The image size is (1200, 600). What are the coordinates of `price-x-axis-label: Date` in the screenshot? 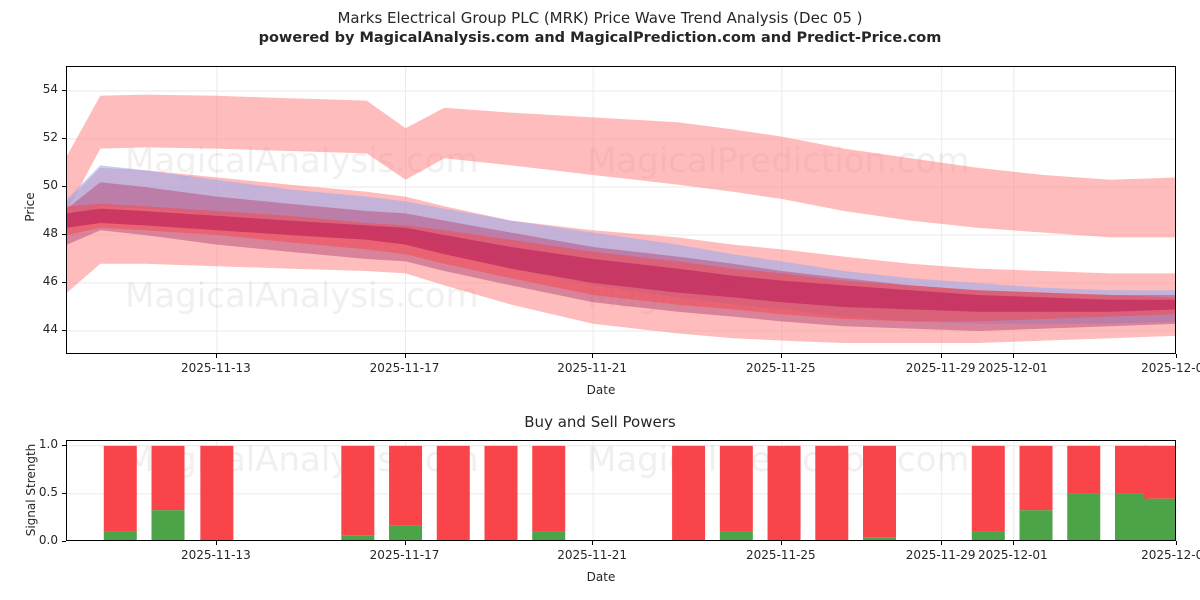 It's located at (601, 390).